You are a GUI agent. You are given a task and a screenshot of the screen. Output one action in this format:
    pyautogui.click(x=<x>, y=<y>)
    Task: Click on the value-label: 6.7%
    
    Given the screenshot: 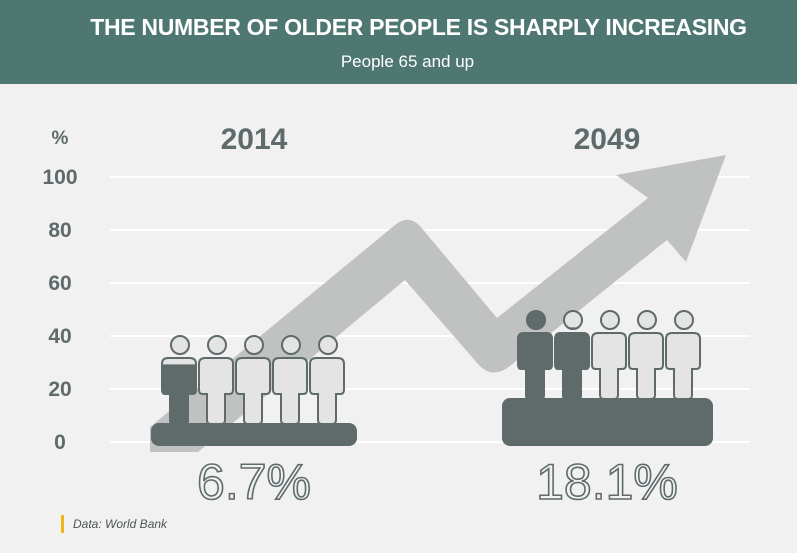 What is the action you would take?
    pyautogui.click(x=254, y=482)
    